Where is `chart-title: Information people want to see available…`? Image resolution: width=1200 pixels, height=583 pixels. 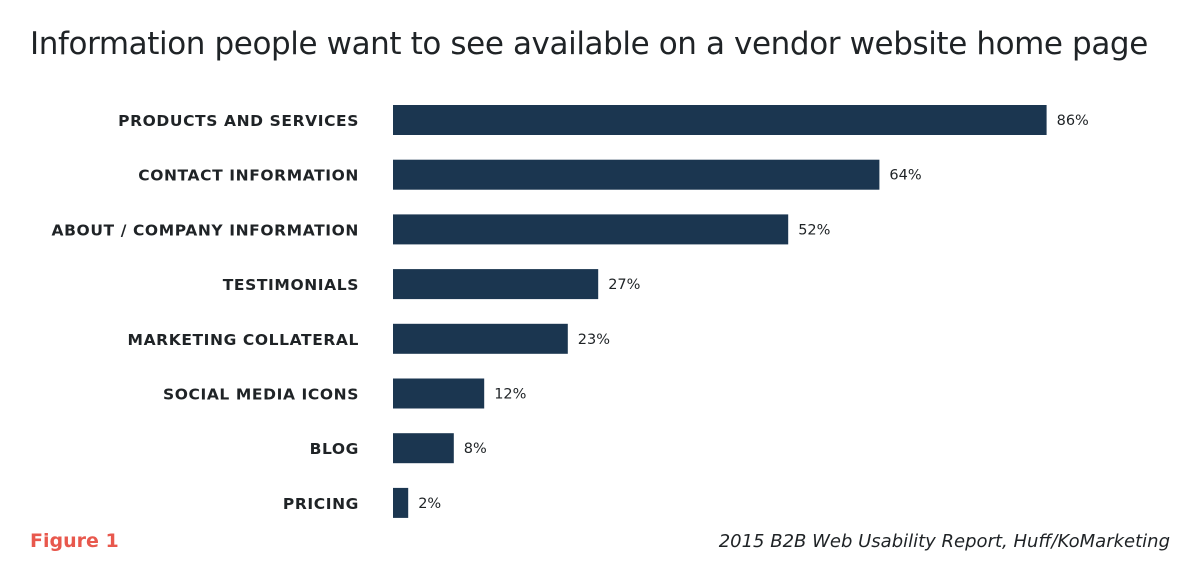
chart-title: Information people want to see available… is located at coordinates (589, 44).